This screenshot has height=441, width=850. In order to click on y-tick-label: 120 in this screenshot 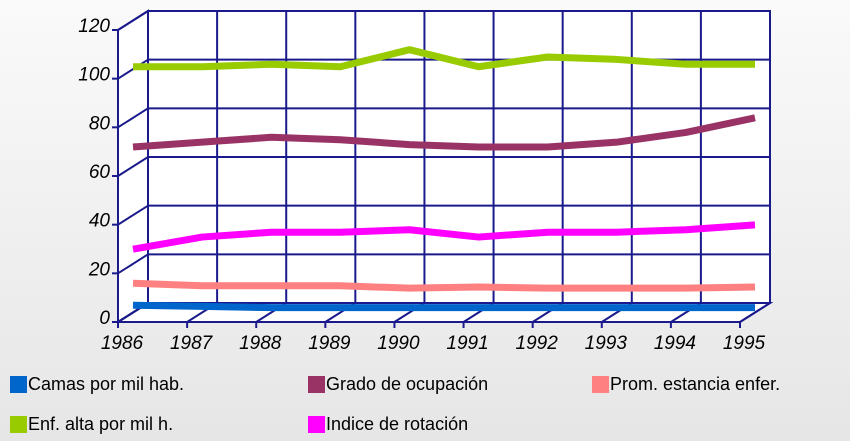, I will do `click(94, 26)`.